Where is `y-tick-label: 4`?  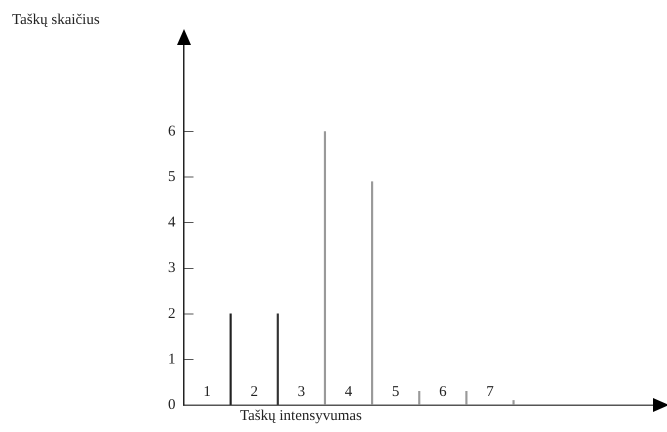 y-tick-label: 4 is located at coordinates (172, 222).